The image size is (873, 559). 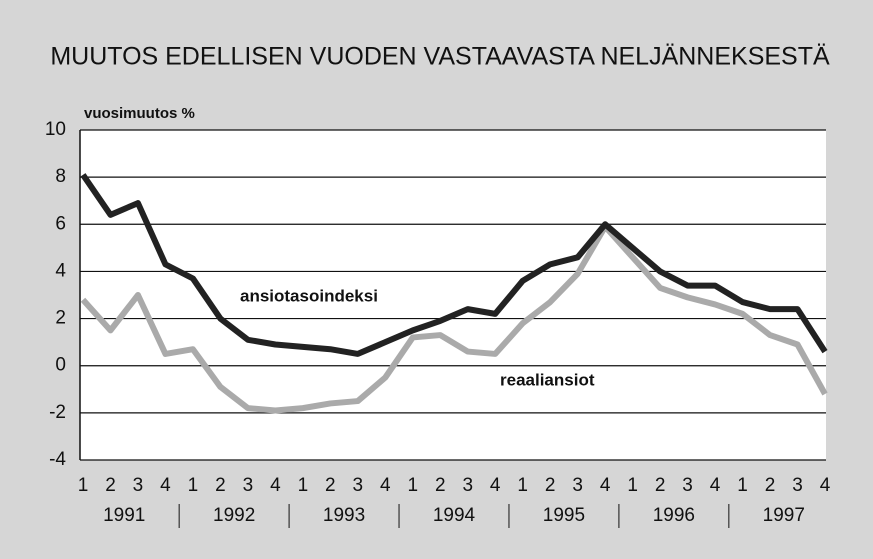 What do you see at coordinates (454, 515) in the screenshot?
I see `year-label: 1994` at bounding box center [454, 515].